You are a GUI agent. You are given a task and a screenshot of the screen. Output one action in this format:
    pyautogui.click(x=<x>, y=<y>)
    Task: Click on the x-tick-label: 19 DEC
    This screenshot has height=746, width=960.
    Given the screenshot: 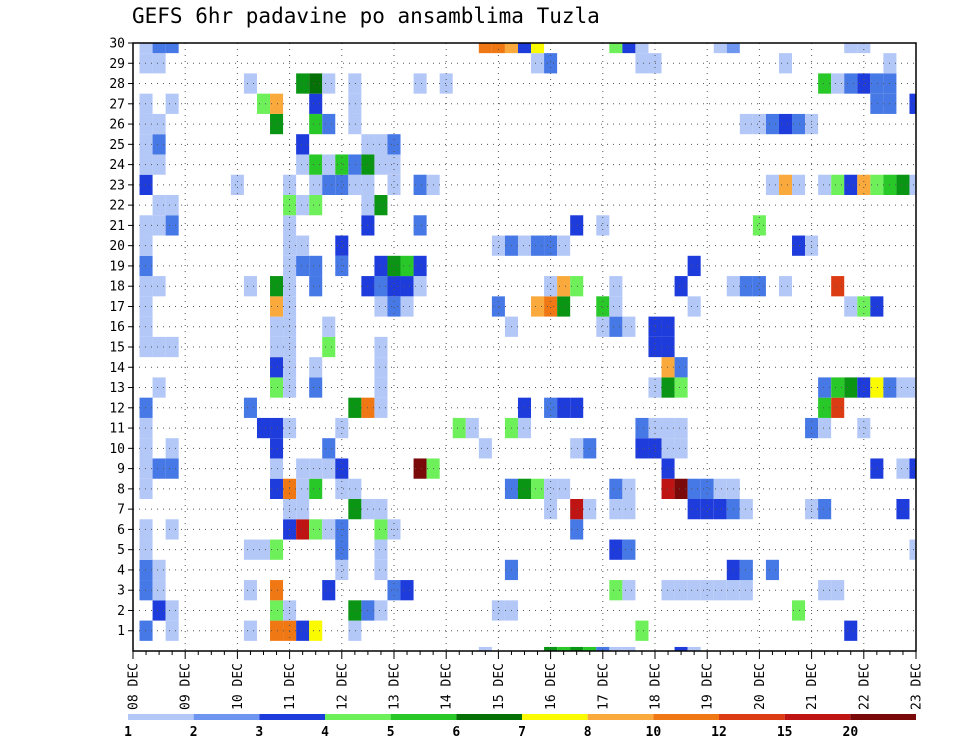 What is the action you would take?
    pyautogui.click(x=708, y=686)
    